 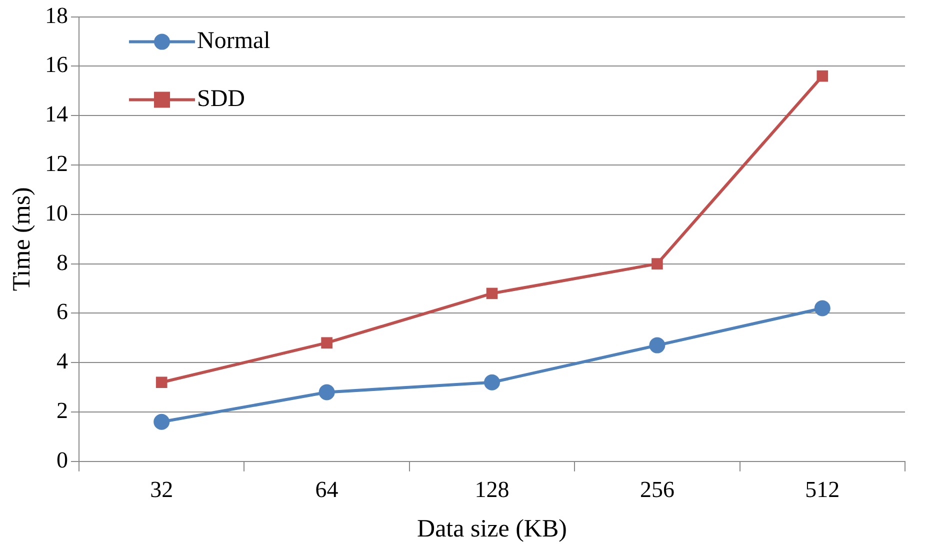 What do you see at coordinates (492, 489) in the screenshot?
I see `x-tick-label: 128` at bounding box center [492, 489].